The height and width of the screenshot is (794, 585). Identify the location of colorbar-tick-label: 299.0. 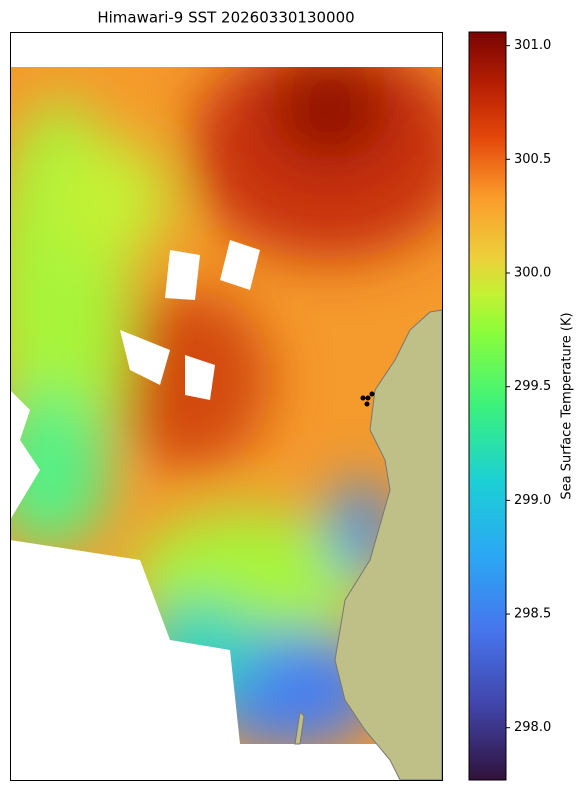
(532, 500).